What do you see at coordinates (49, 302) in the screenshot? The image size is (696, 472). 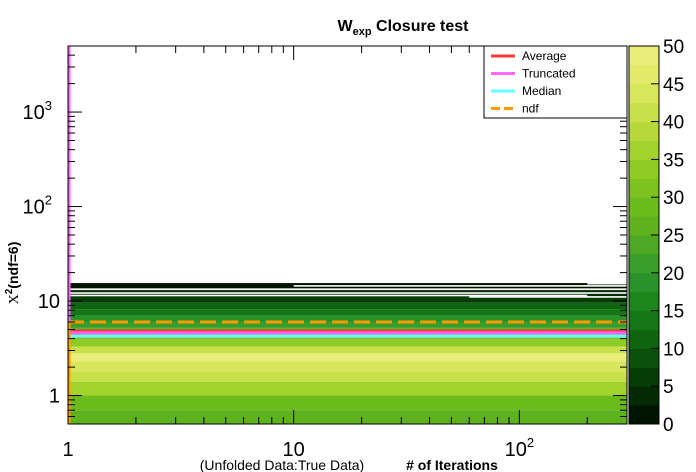 I see `y-tick-label: 10` at bounding box center [49, 302].